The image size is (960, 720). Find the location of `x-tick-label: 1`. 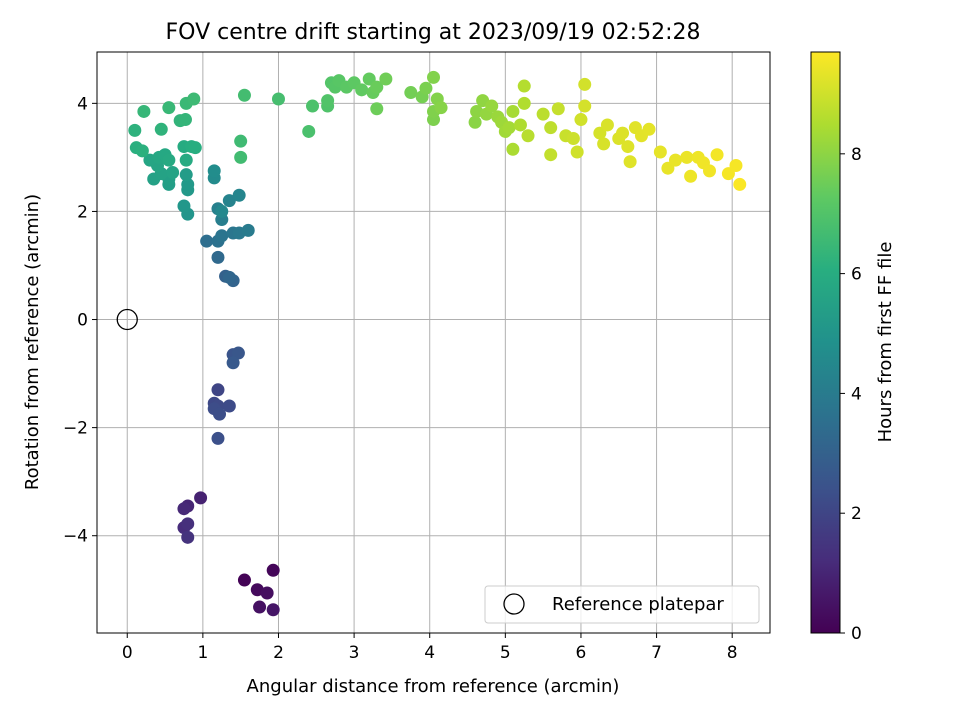

x-tick-label: 1 is located at coordinates (202, 653).